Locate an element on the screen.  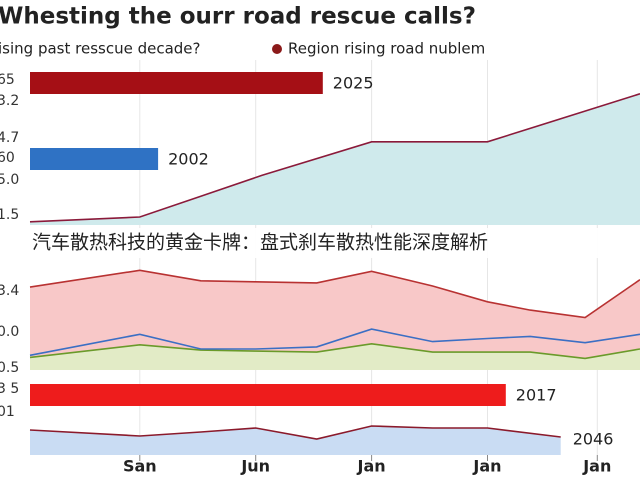
legend-label: Region rising road nublem is located at coordinates (386, 49).